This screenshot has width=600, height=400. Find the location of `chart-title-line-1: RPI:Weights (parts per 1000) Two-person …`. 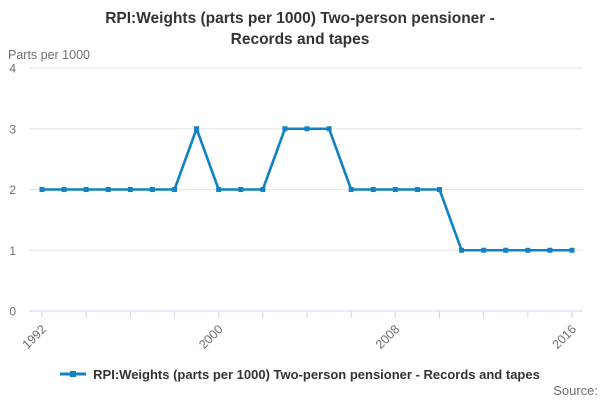

chart-title-line-1: RPI:Weights (parts per 1000) Two-person … is located at coordinates (300, 18).